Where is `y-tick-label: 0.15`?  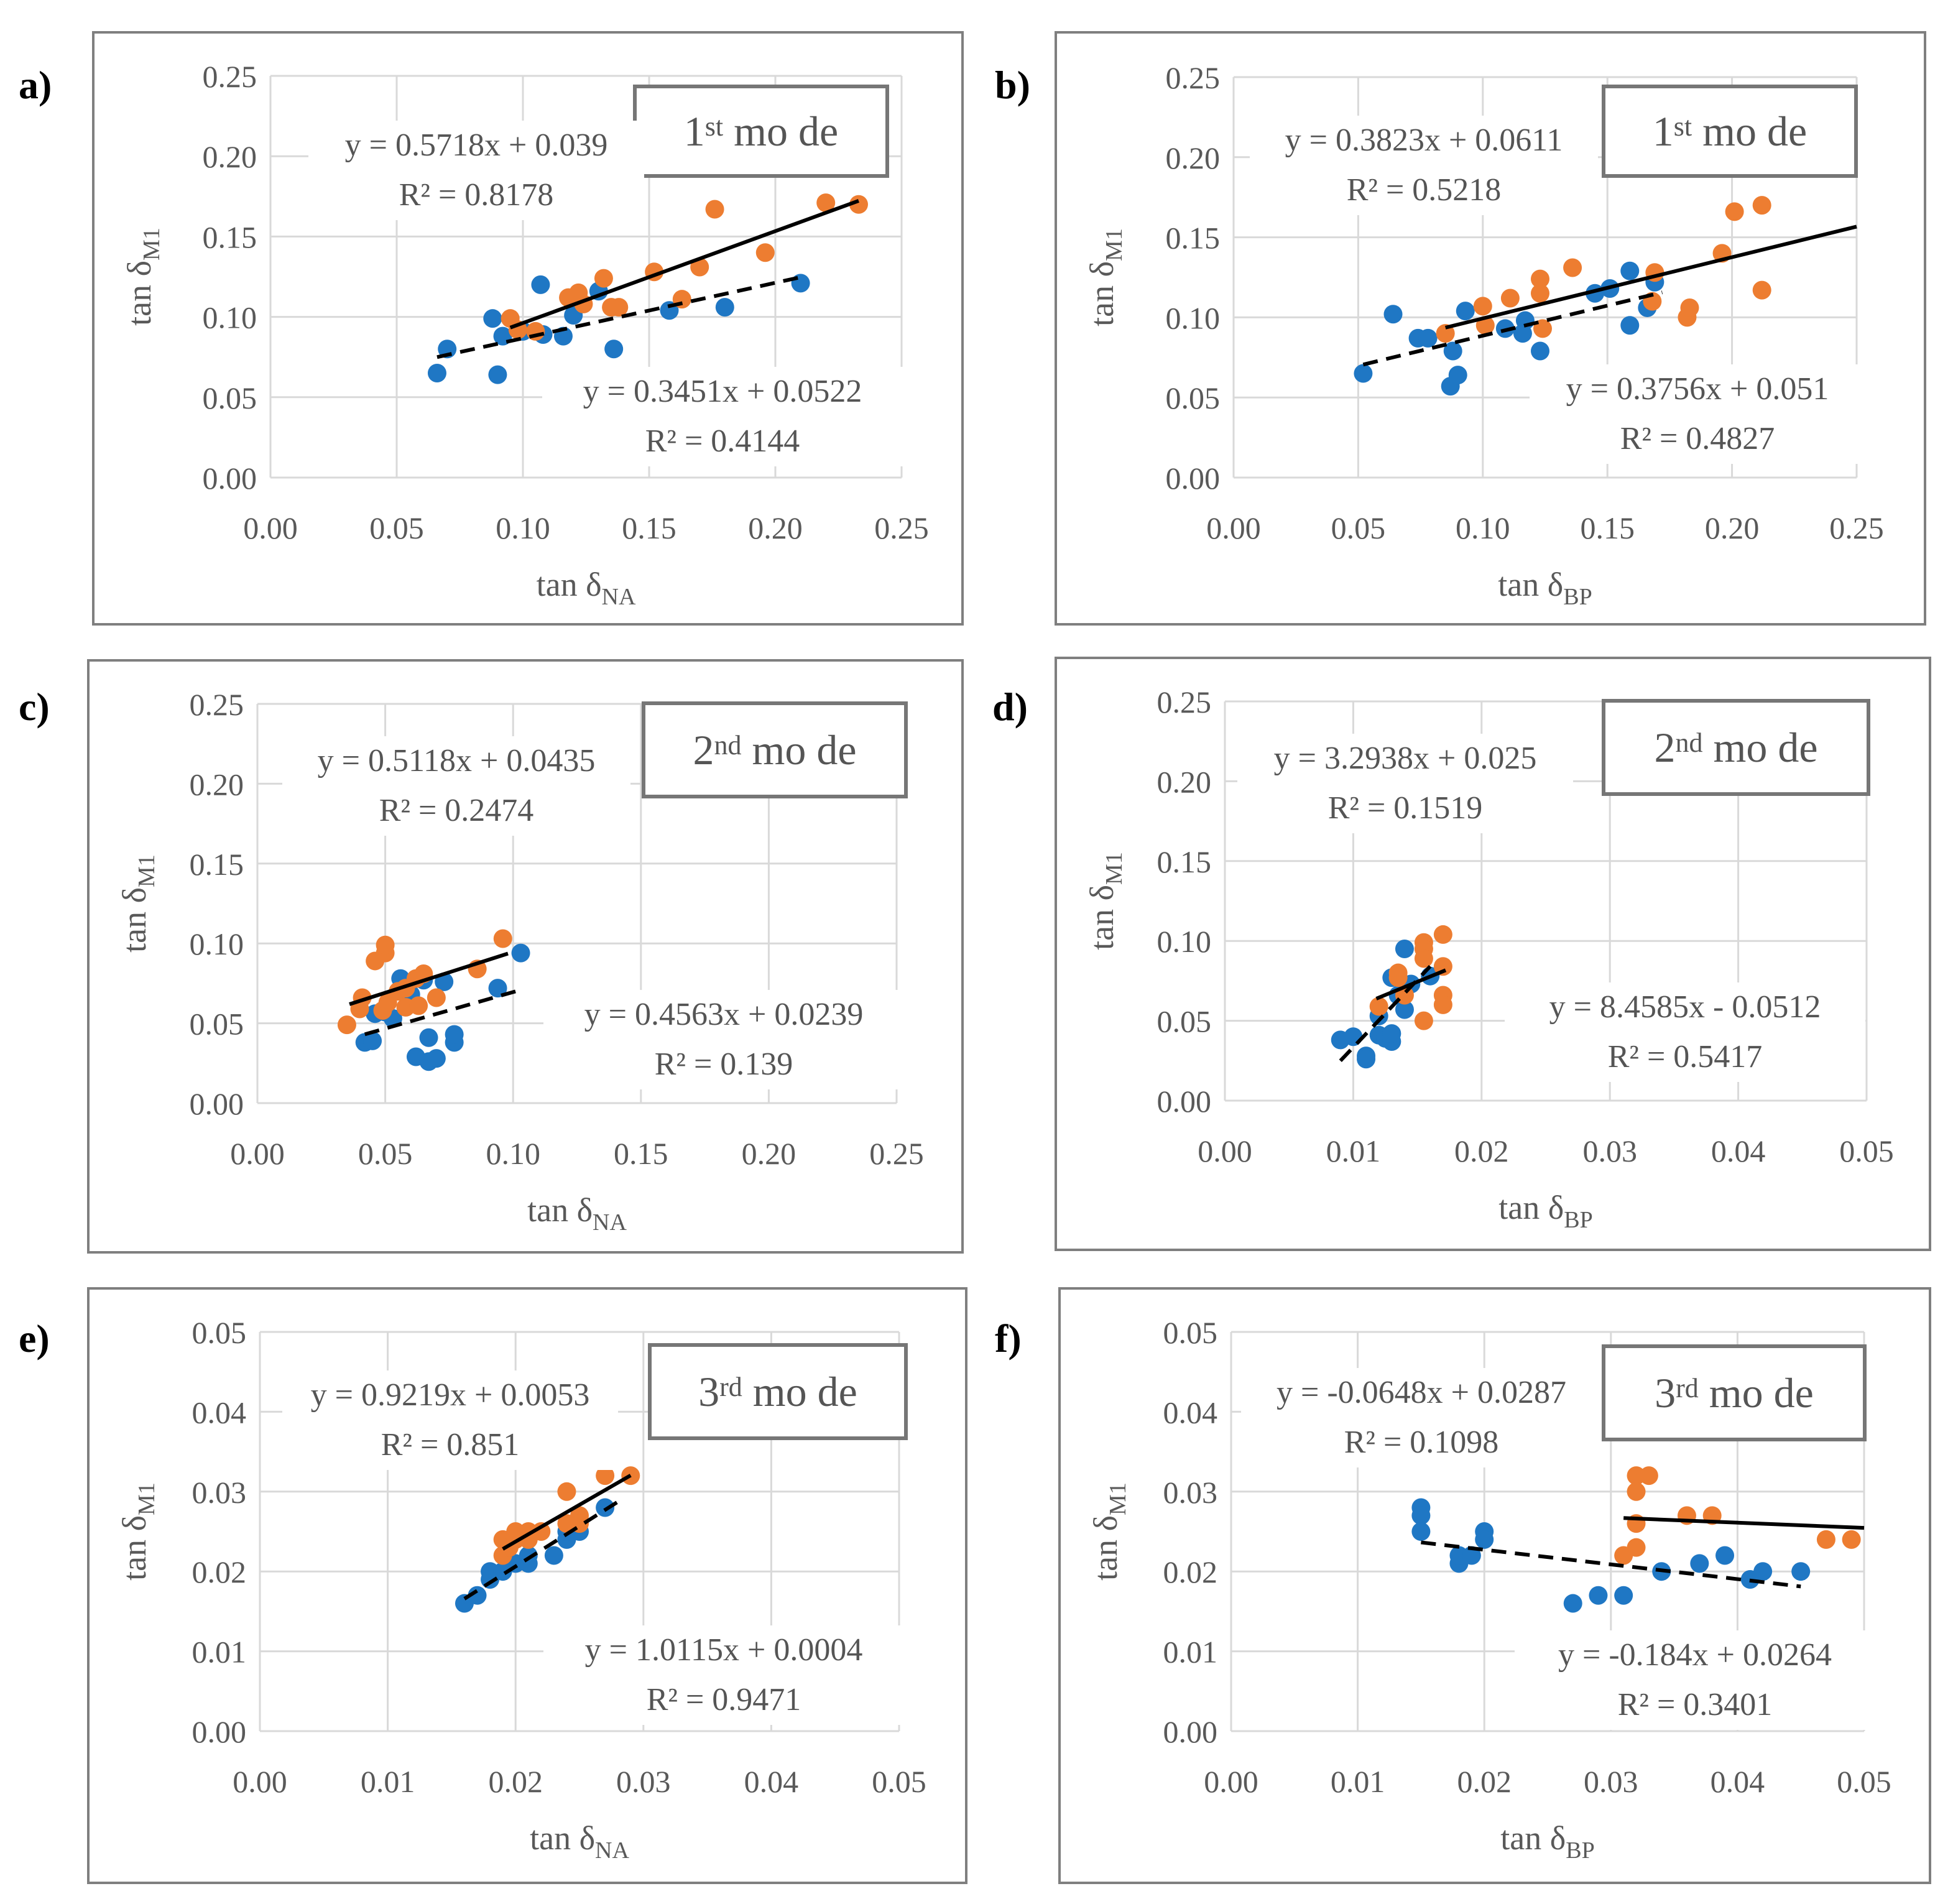 y-tick-label: 0.15 is located at coordinates (1184, 861).